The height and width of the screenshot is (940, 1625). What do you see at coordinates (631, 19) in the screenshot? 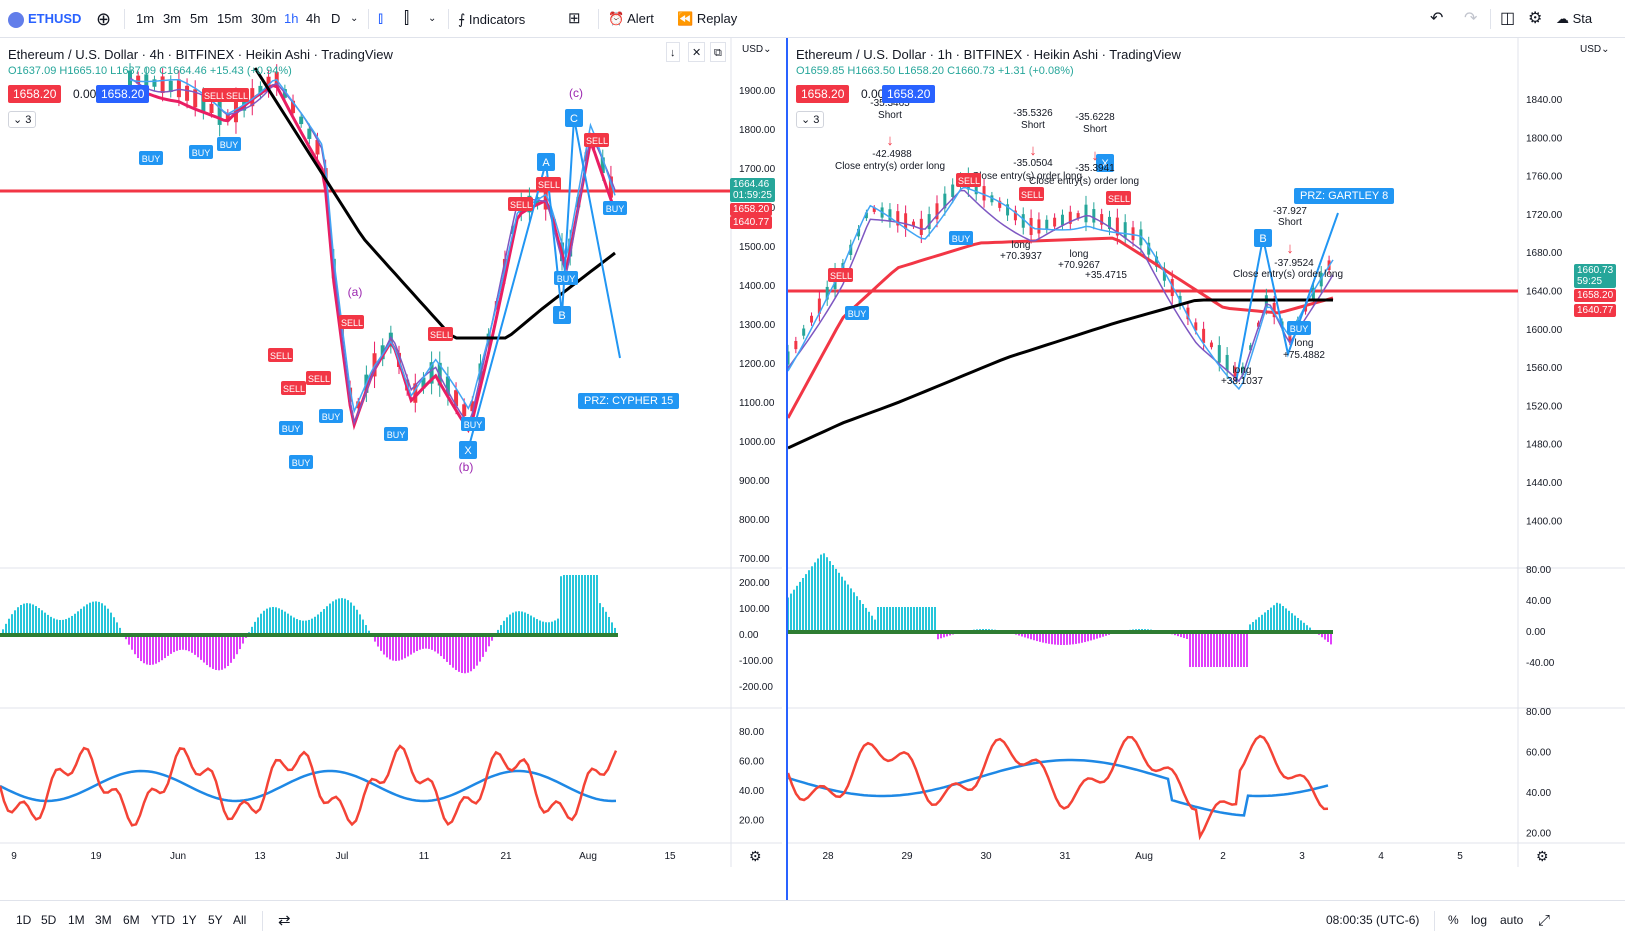
I see `alert-button: ⏰ Alert` at bounding box center [631, 19].